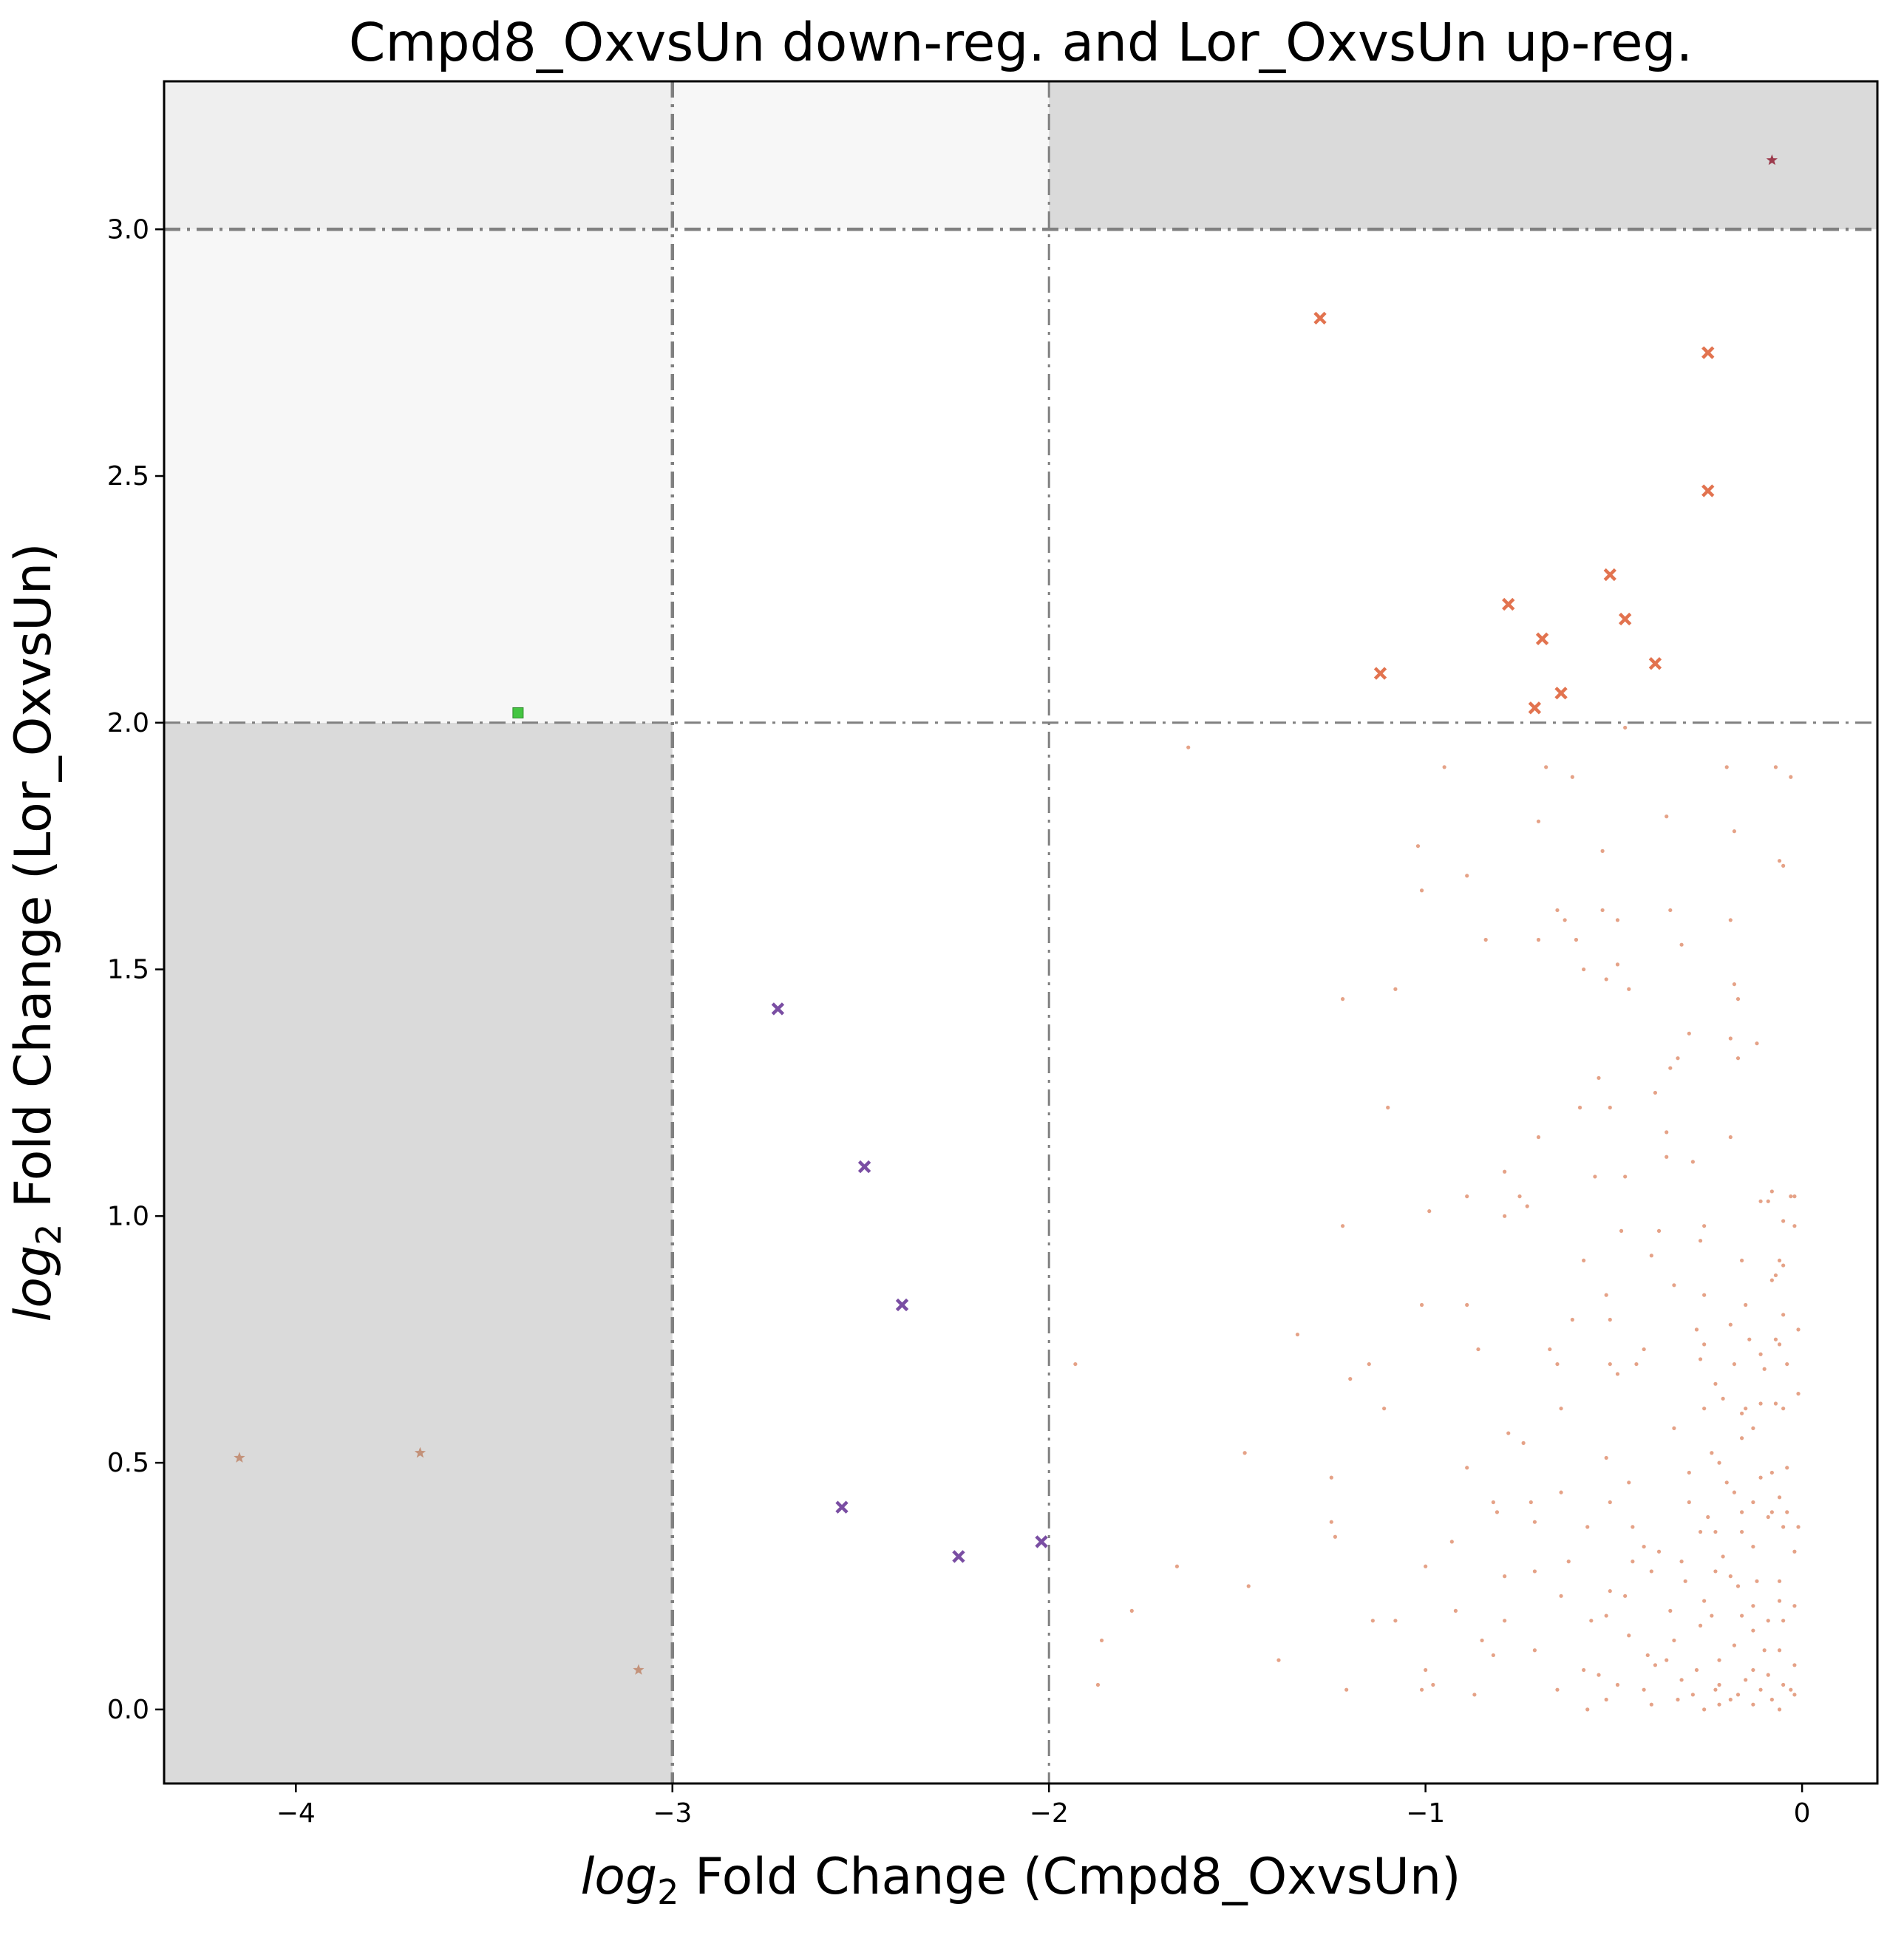 The width and height of the screenshot is (1904, 1935). Describe the element at coordinates (1070, 1877) in the screenshot. I see `x-axis-label-rest: Fold Change (Cmpd8_OxvsUn)` at that location.